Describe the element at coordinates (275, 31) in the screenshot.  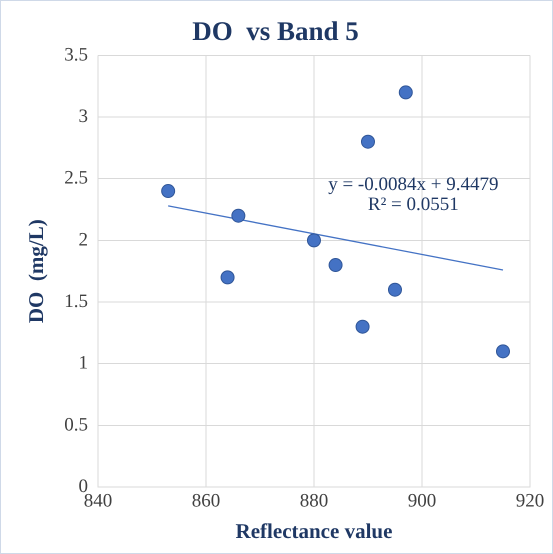
I see `chart-title: DO vs Band 5` at that location.